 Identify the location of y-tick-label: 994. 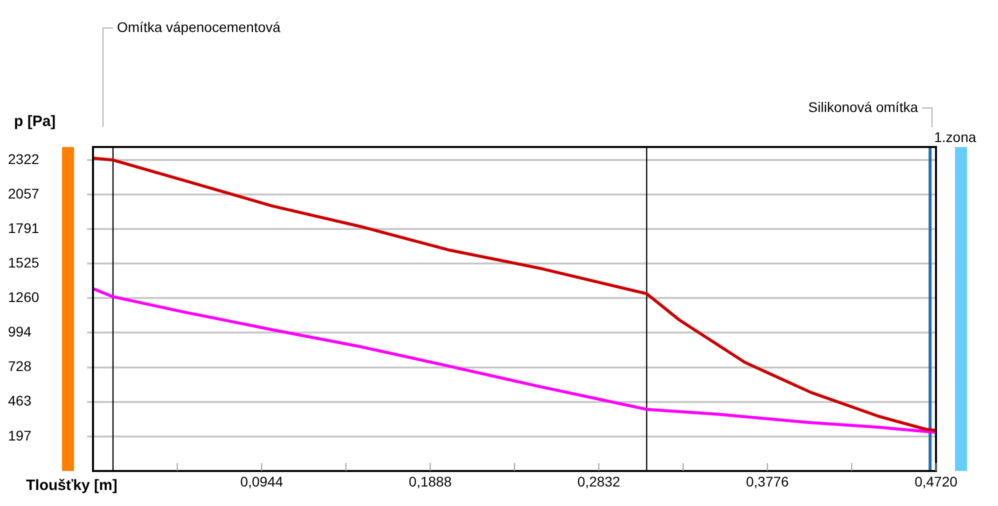
(20, 332).